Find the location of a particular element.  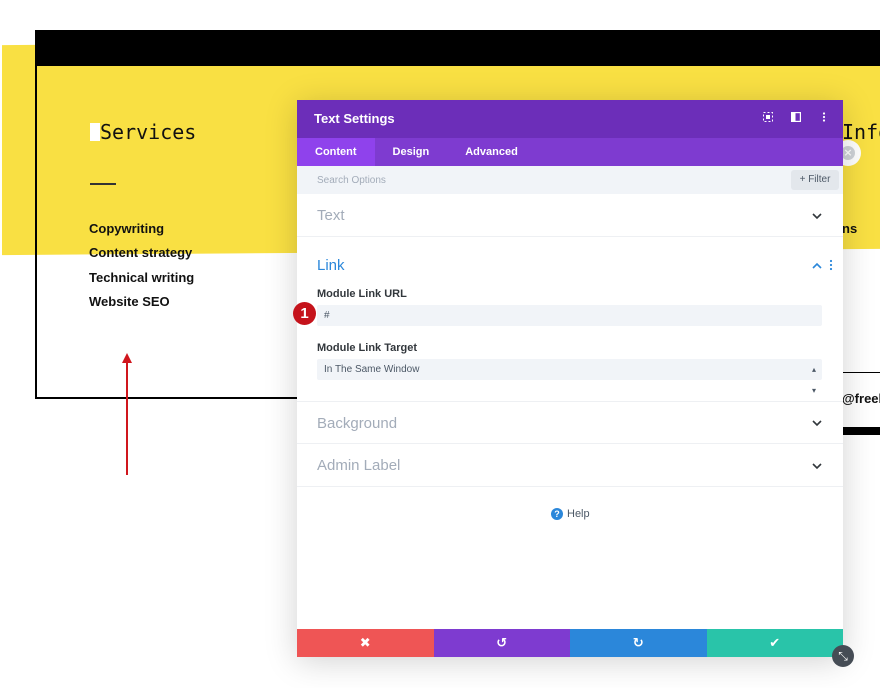

help-link: ? Help is located at coordinates (570, 514).